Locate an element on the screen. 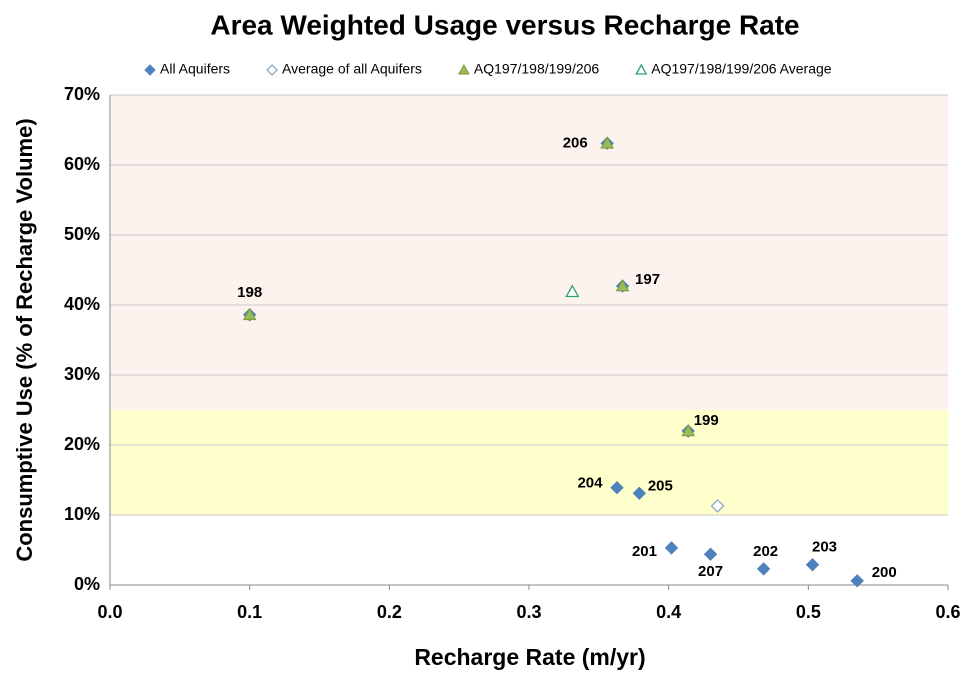 The width and height of the screenshot is (968, 675). x-tick-label: 0.2 is located at coordinates (389, 612).